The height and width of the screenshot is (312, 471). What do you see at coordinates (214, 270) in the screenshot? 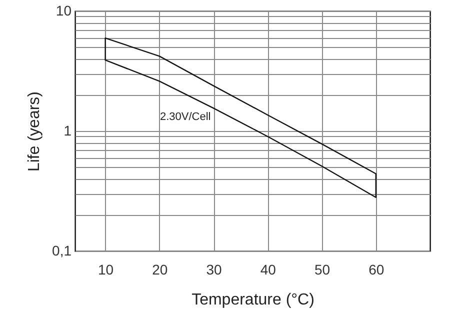
I see `x-tick-label: 30` at bounding box center [214, 270].